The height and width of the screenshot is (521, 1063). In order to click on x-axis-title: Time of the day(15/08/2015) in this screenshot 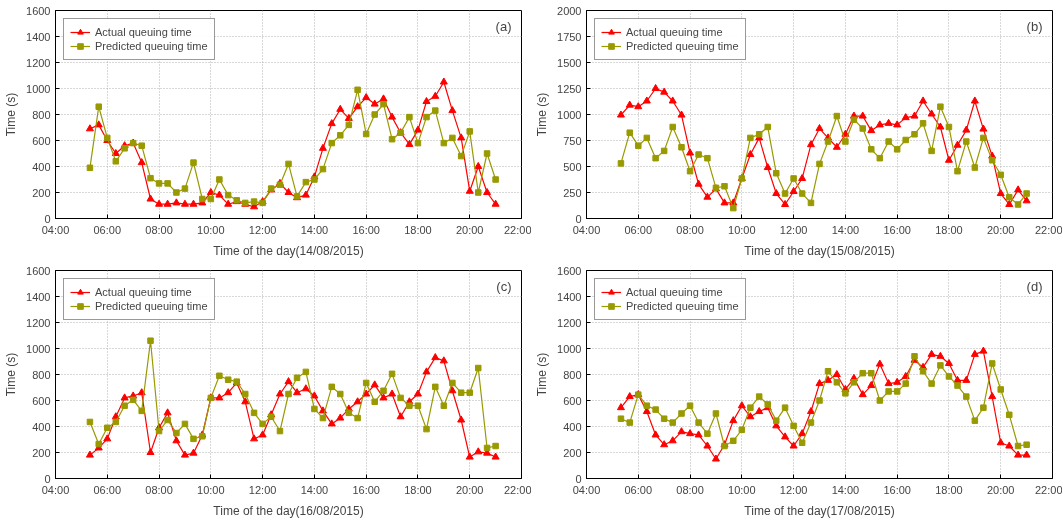, I will do `click(819, 250)`.